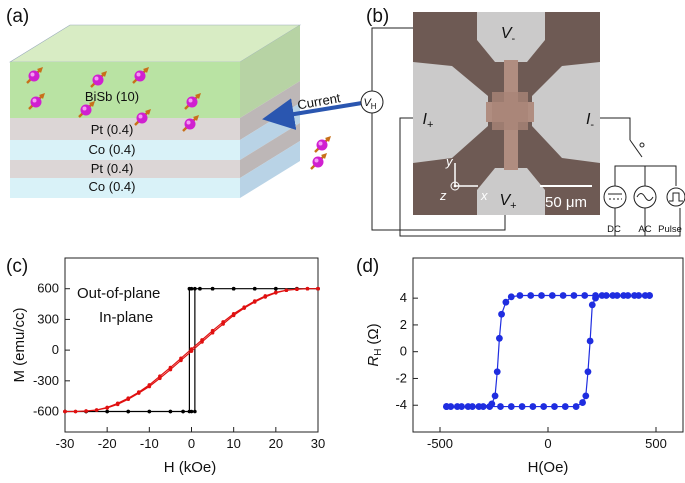 The image size is (685, 483). What do you see at coordinates (107, 443) in the screenshot?
I see `x-tick-label: -20` at bounding box center [107, 443].